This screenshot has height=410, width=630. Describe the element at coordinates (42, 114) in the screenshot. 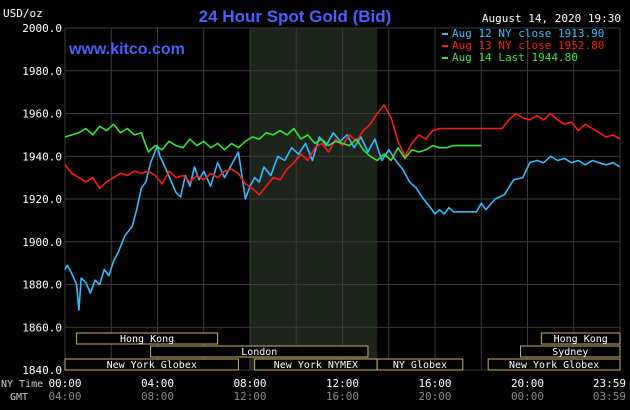

I see `y-tick-label: 1960.0` at that location.